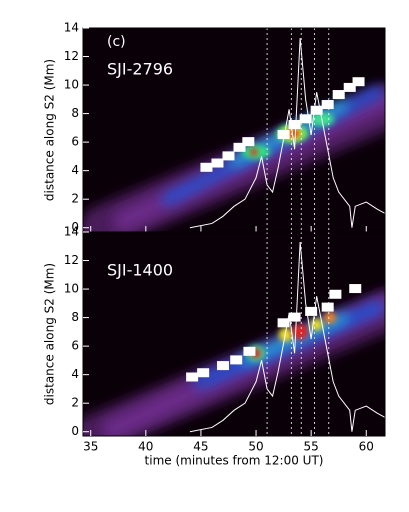 Image resolution: width=409 pixels, height=512 pixels. Describe the element at coordinates (145, 447) in the screenshot. I see `x-tick-label: 40` at that location.